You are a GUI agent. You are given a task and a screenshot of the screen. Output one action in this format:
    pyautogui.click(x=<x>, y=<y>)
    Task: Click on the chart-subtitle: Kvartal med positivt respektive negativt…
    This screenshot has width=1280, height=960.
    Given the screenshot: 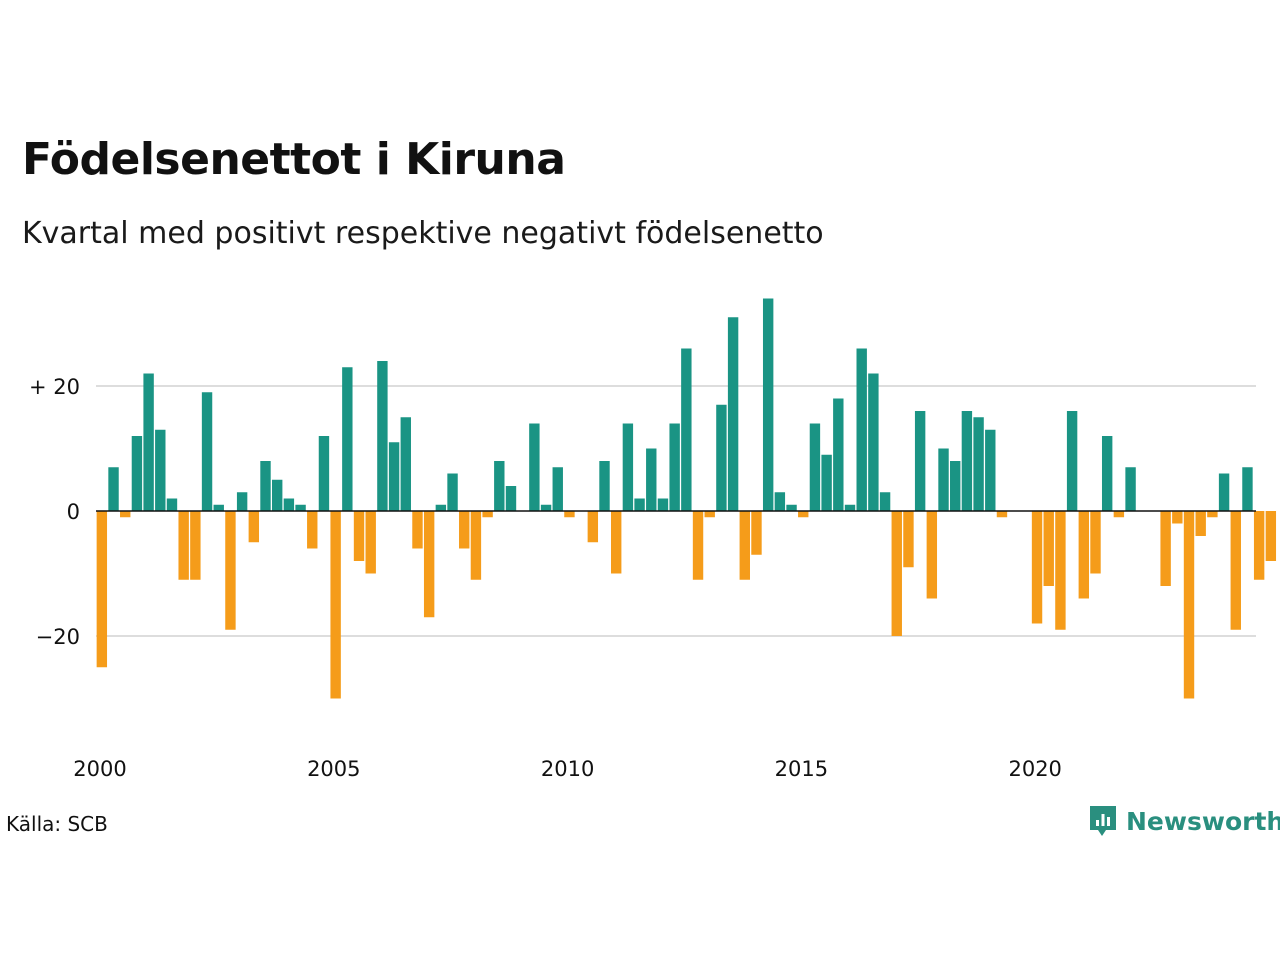 What is the action you would take?
    pyautogui.click(x=423, y=233)
    